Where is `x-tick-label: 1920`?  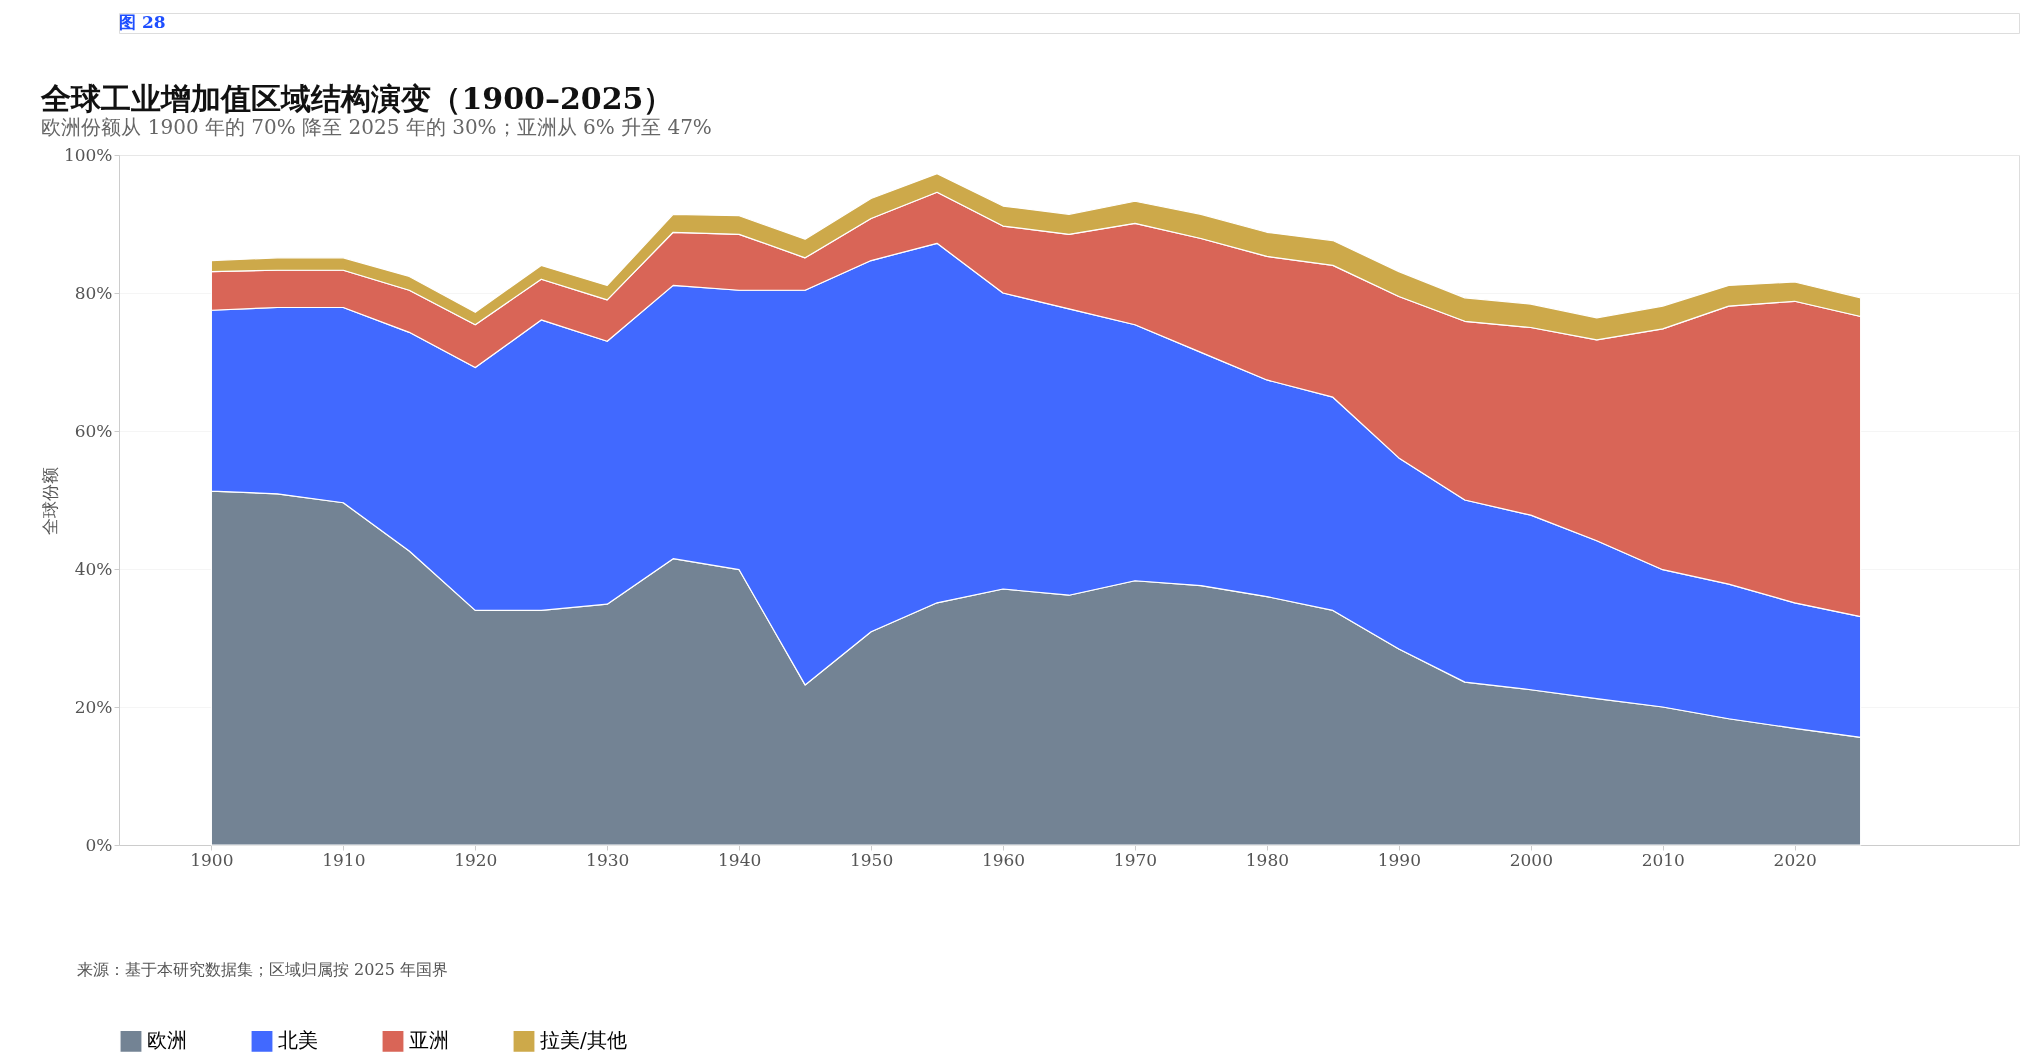
x-tick-label: 1920 is located at coordinates (476, 859).